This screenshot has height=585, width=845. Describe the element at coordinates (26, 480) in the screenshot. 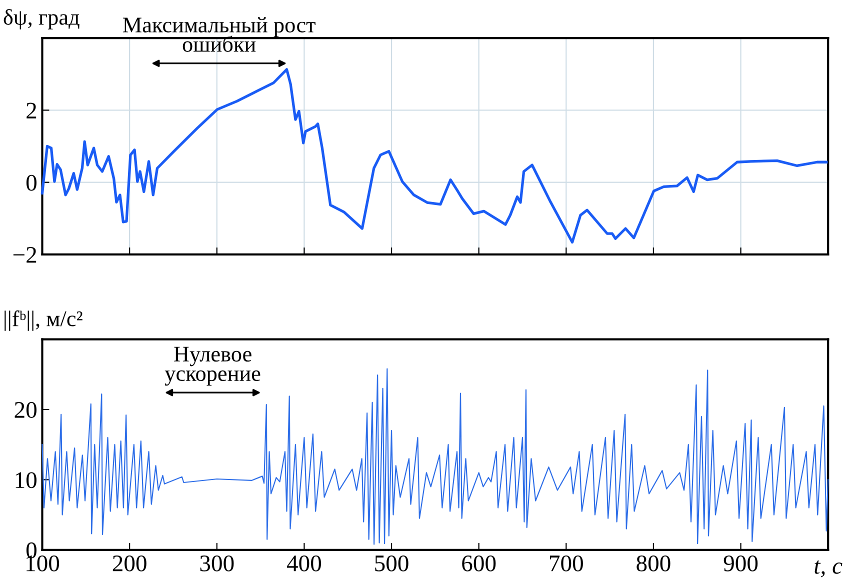

I see `y-tick-label: 10` at that location.